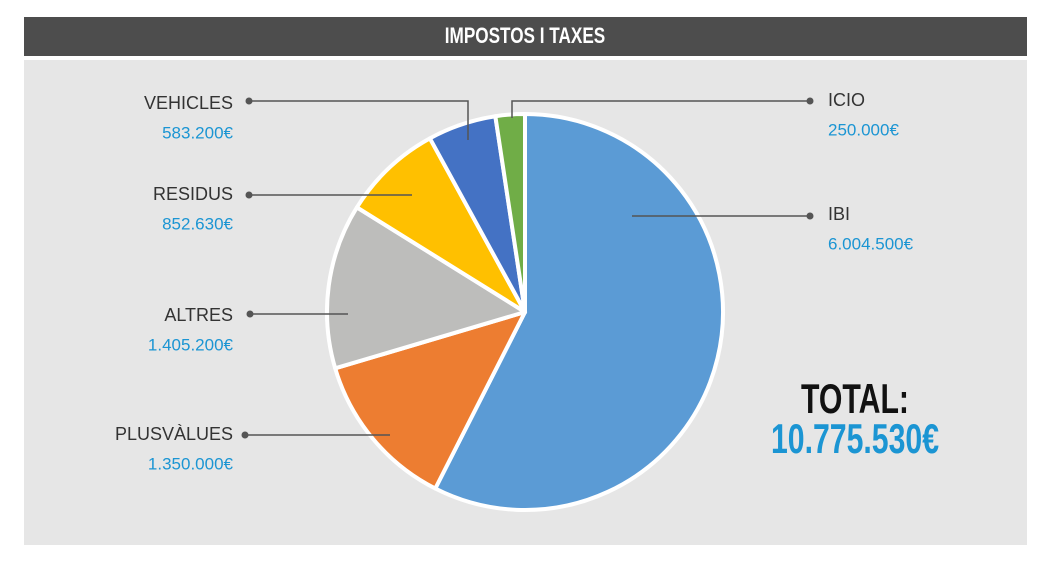  What do you see at coordinates (174, 434) in the screenshot?
I see `slice-name: PLUSVÀLUES` at bounding box center [174, 434].